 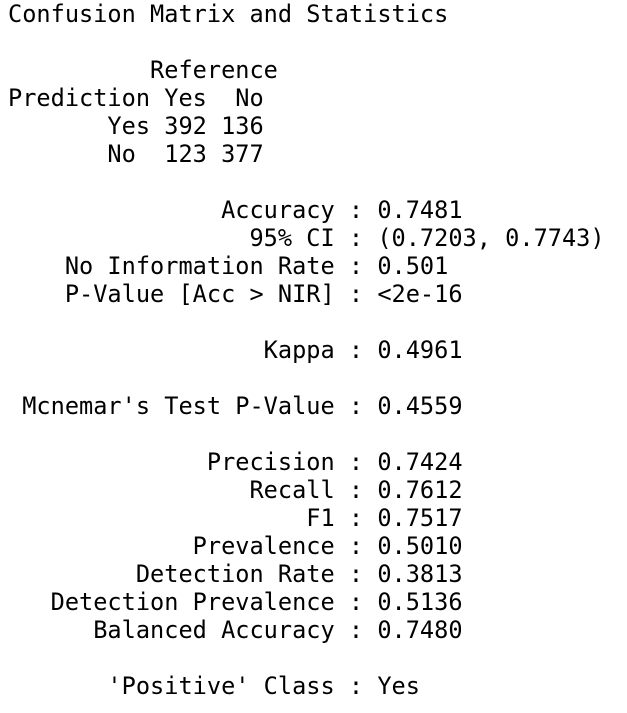 What do you see at coordinates (235, 574) in the screenshot?
I see `stat-detection-rate: Detection Rate : 0.3813` at bounding box center [235, 574].